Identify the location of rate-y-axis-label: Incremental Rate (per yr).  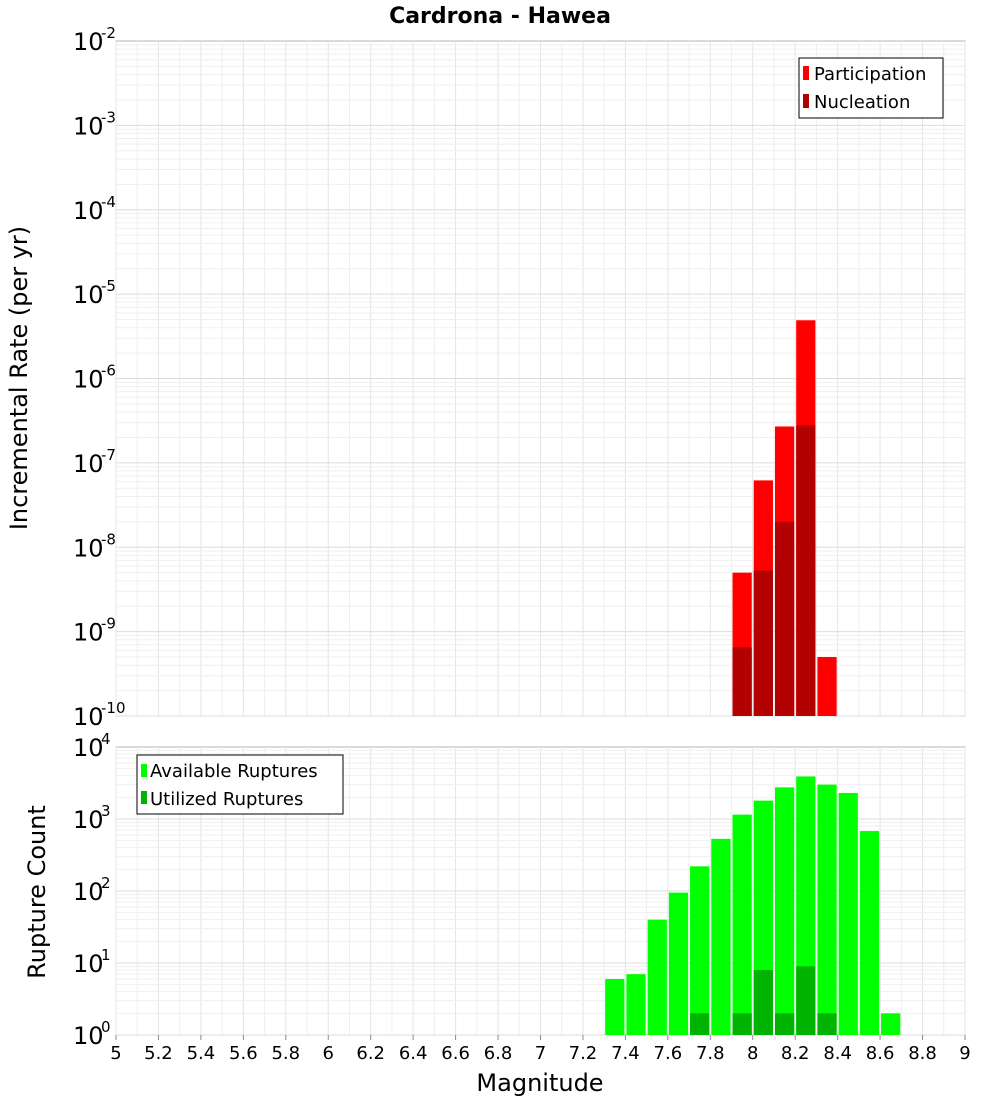
(19, 378).